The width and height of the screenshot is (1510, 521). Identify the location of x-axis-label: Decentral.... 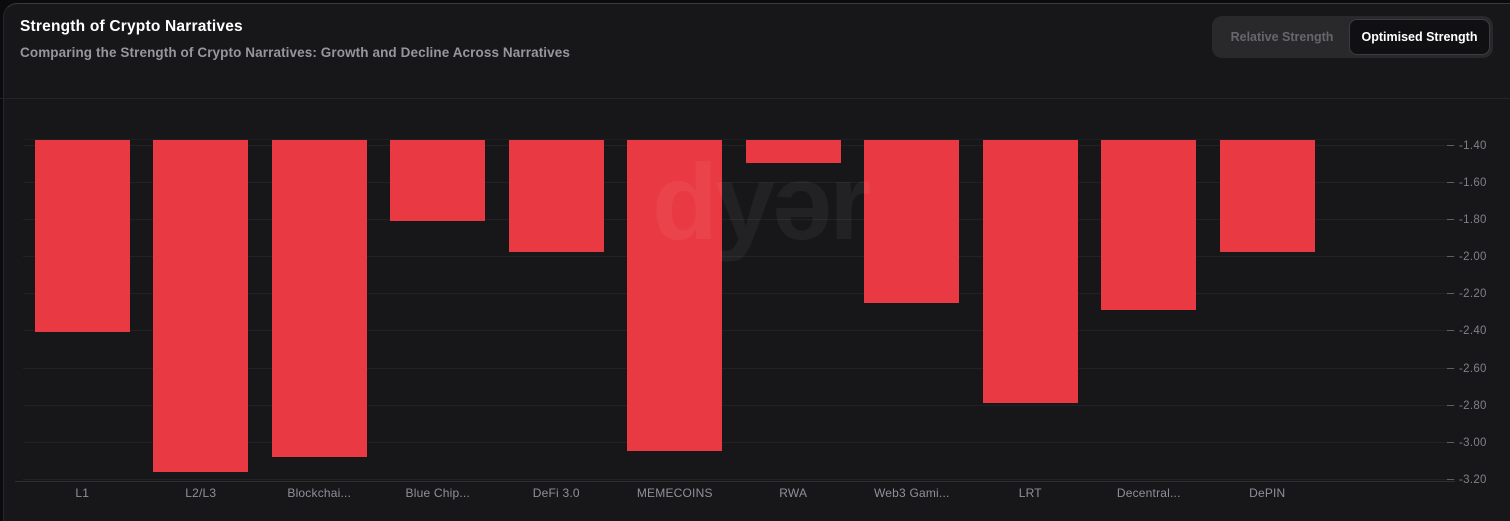
(1148, 493).